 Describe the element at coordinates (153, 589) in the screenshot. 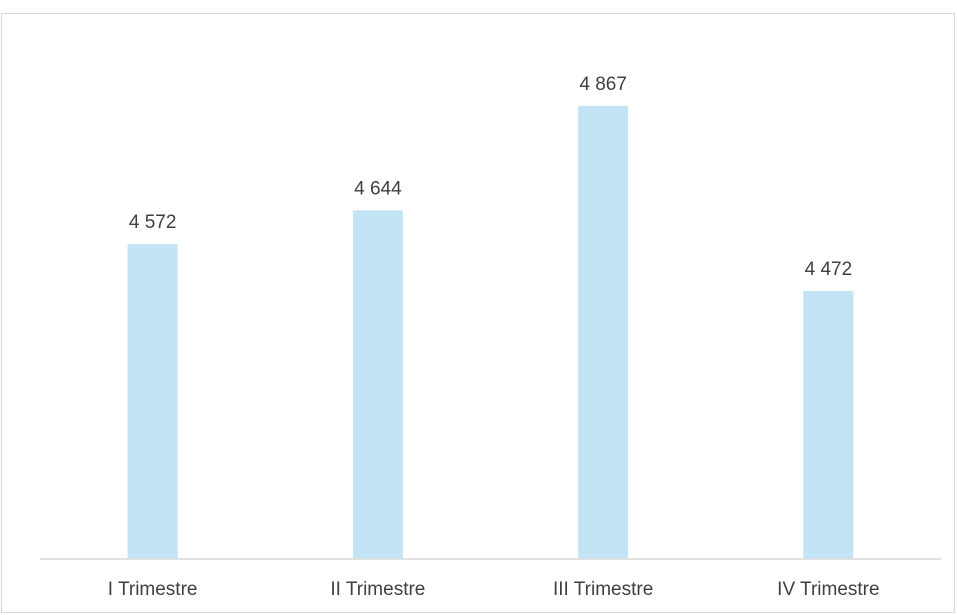

I see `x-tick-label-1: I Trimestre` at that location.